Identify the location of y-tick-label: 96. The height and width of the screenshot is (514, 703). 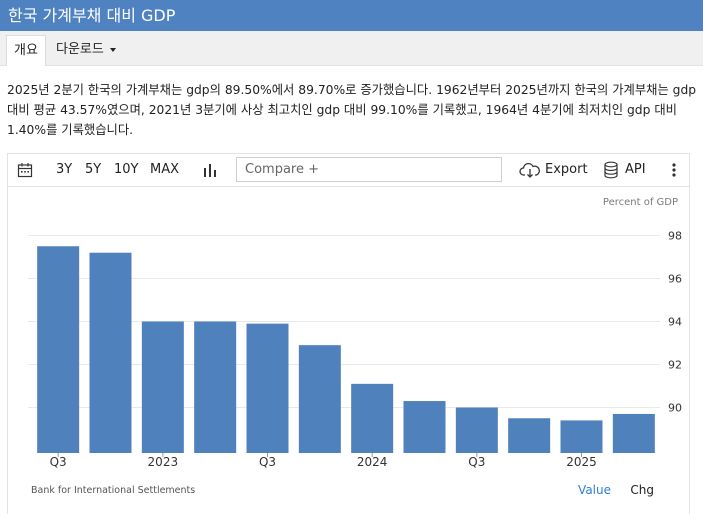
(675, 279).